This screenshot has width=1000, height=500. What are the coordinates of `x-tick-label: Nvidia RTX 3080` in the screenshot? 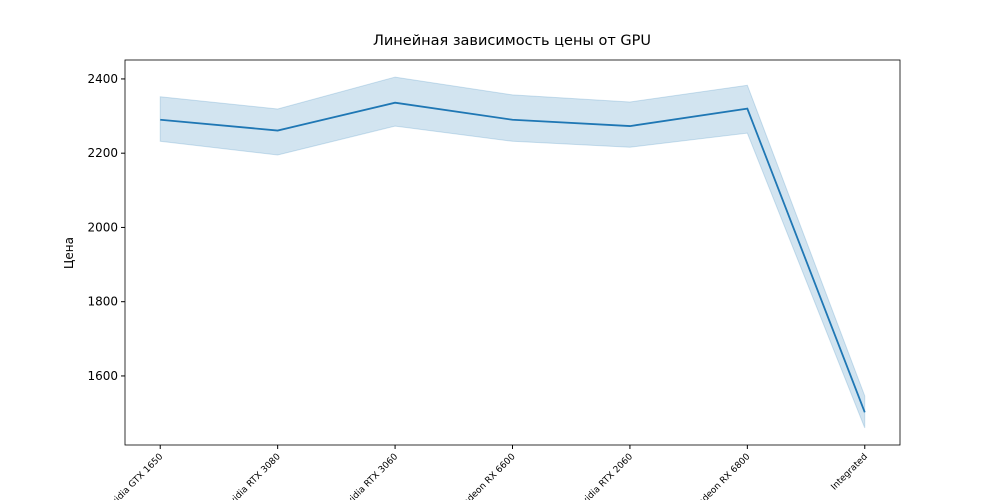 It's located at (253, 476).